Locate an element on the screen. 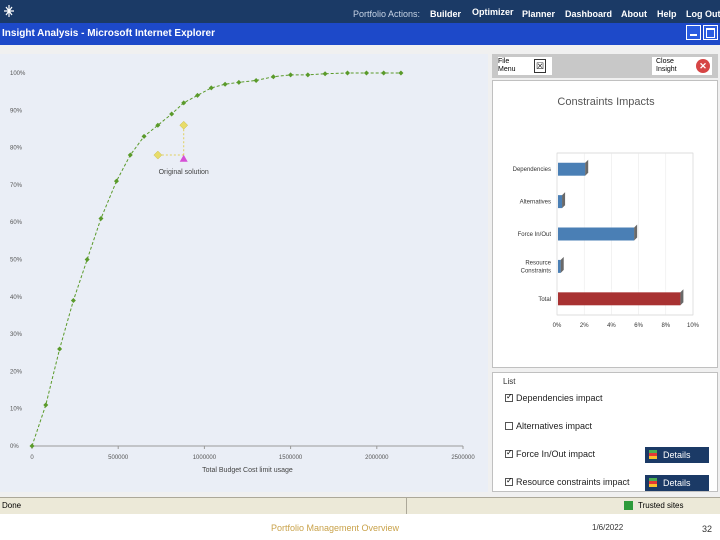 This screenshot has width=720, height=540. y-tick-label: 0% is located at coordinates (14, 447).